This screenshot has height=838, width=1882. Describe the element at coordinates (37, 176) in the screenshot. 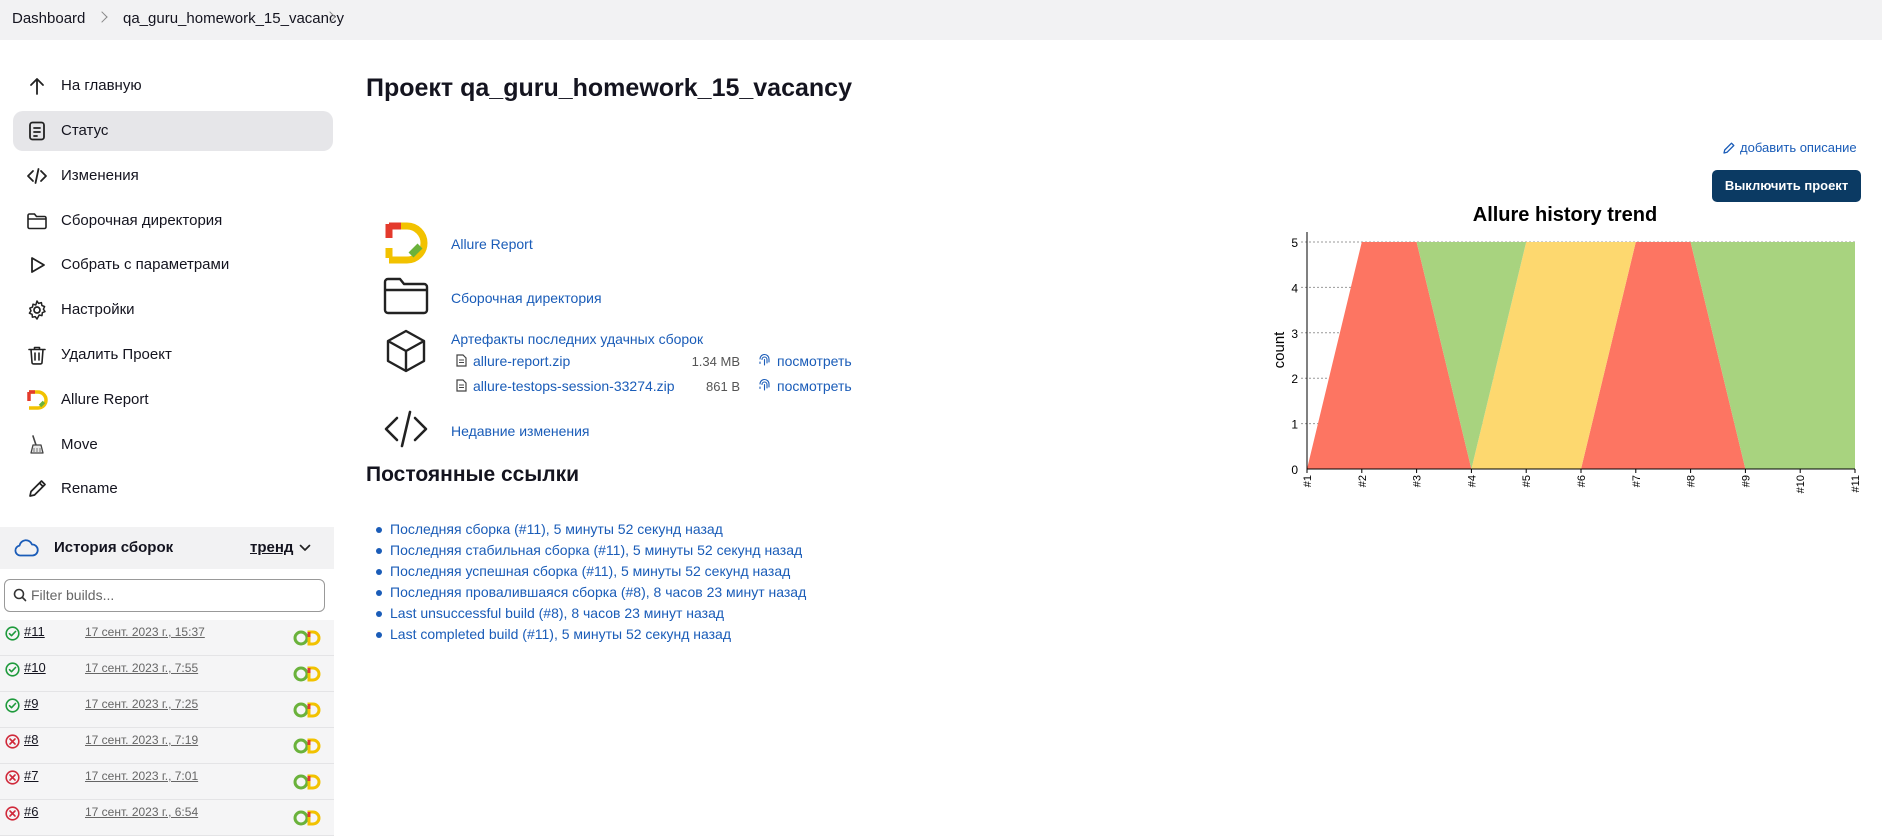

I see `code-icon` at that location.